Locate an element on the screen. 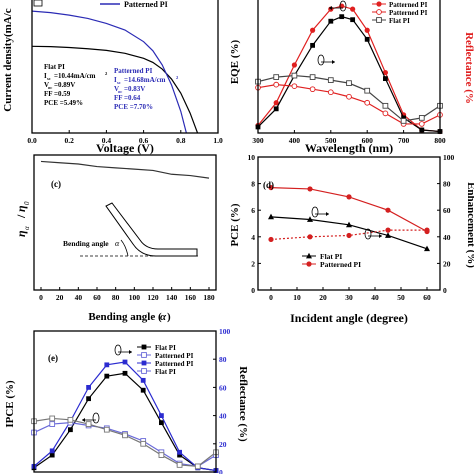 This screenshot has width=474, height=474. d-yleft-tick-label: 10 is located at coordinates (252, 157).